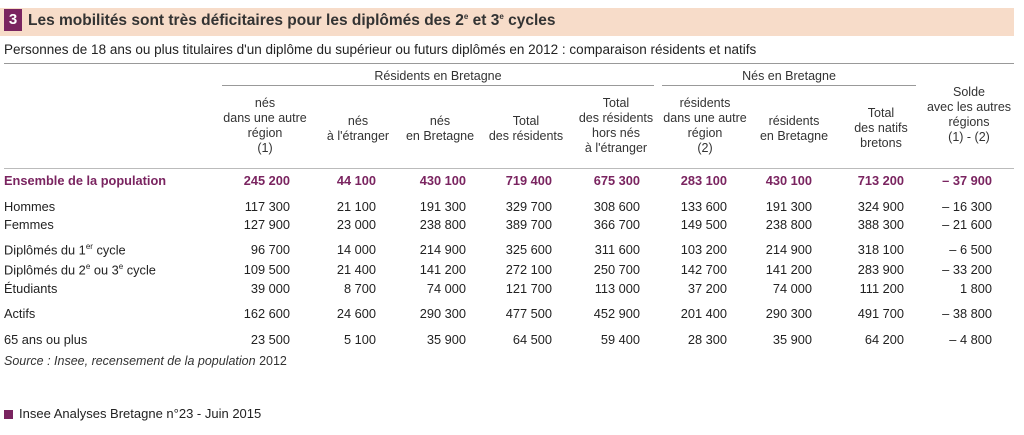 This screenshot has width=1024, height=435. What do you see at coordinates (438, 85) in the screenshot?
I see `group-rule-residents` at bounding box center [438, 85].